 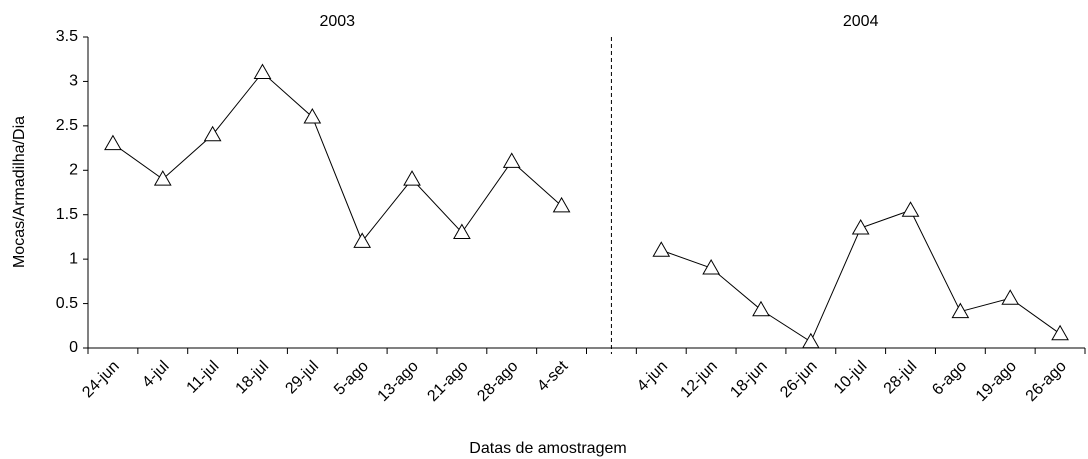 What do you see at coordinates (73, 170) in the screenshot?
I see `y-tick-label: 2` at bounding box center [73, 170].